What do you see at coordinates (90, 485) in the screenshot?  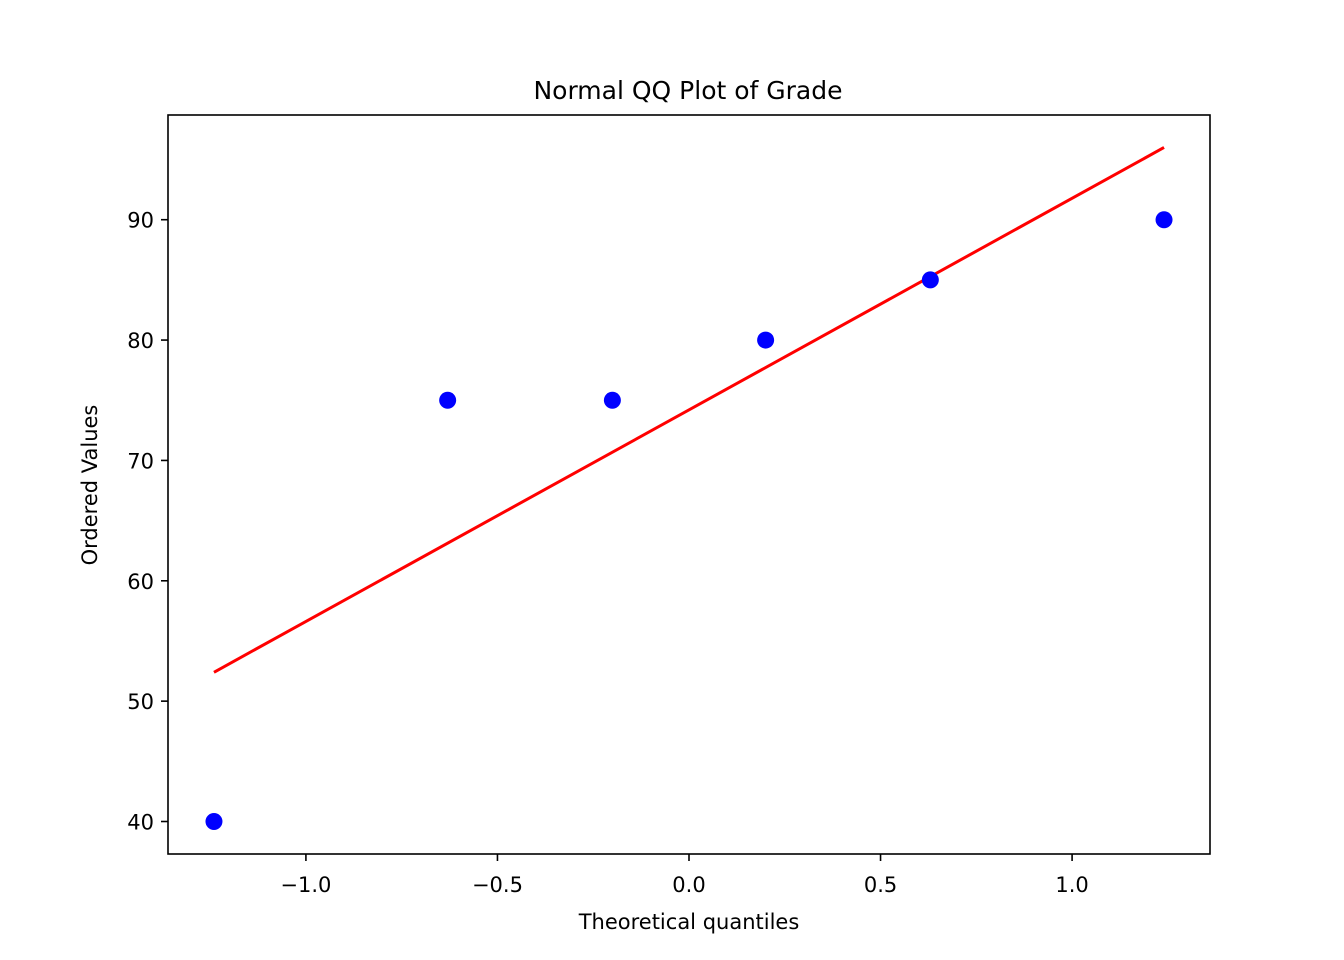 I see `y-axis-label: Ordered Values` at bounding box center [90, 485].